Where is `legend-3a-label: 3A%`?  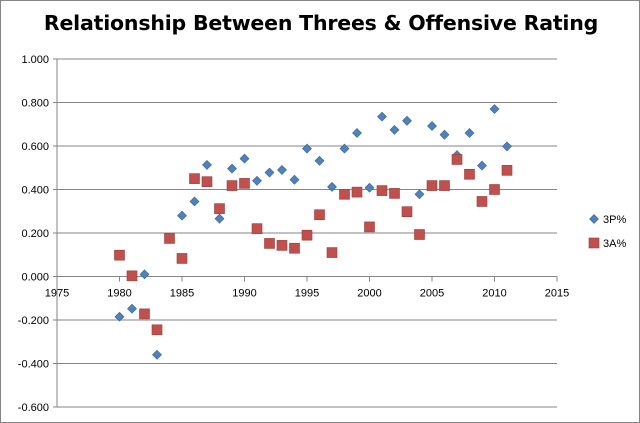 legend-3a-label: 3A% is located at coordinates (614, 244).